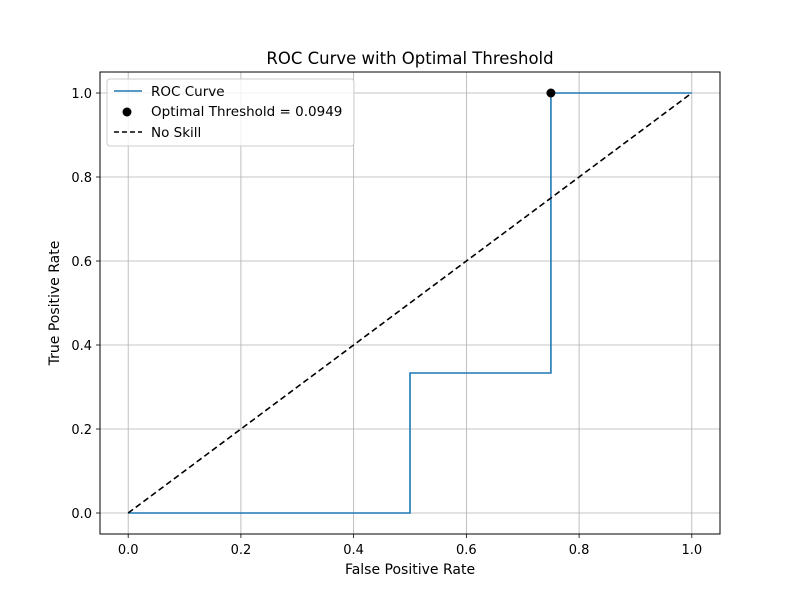 This screenshot has height=600, width=800. What do you see at coordinates (81, 514) in the screenshot?
I see `y-tick-label: 0.0` at bounding box center [81, 514].